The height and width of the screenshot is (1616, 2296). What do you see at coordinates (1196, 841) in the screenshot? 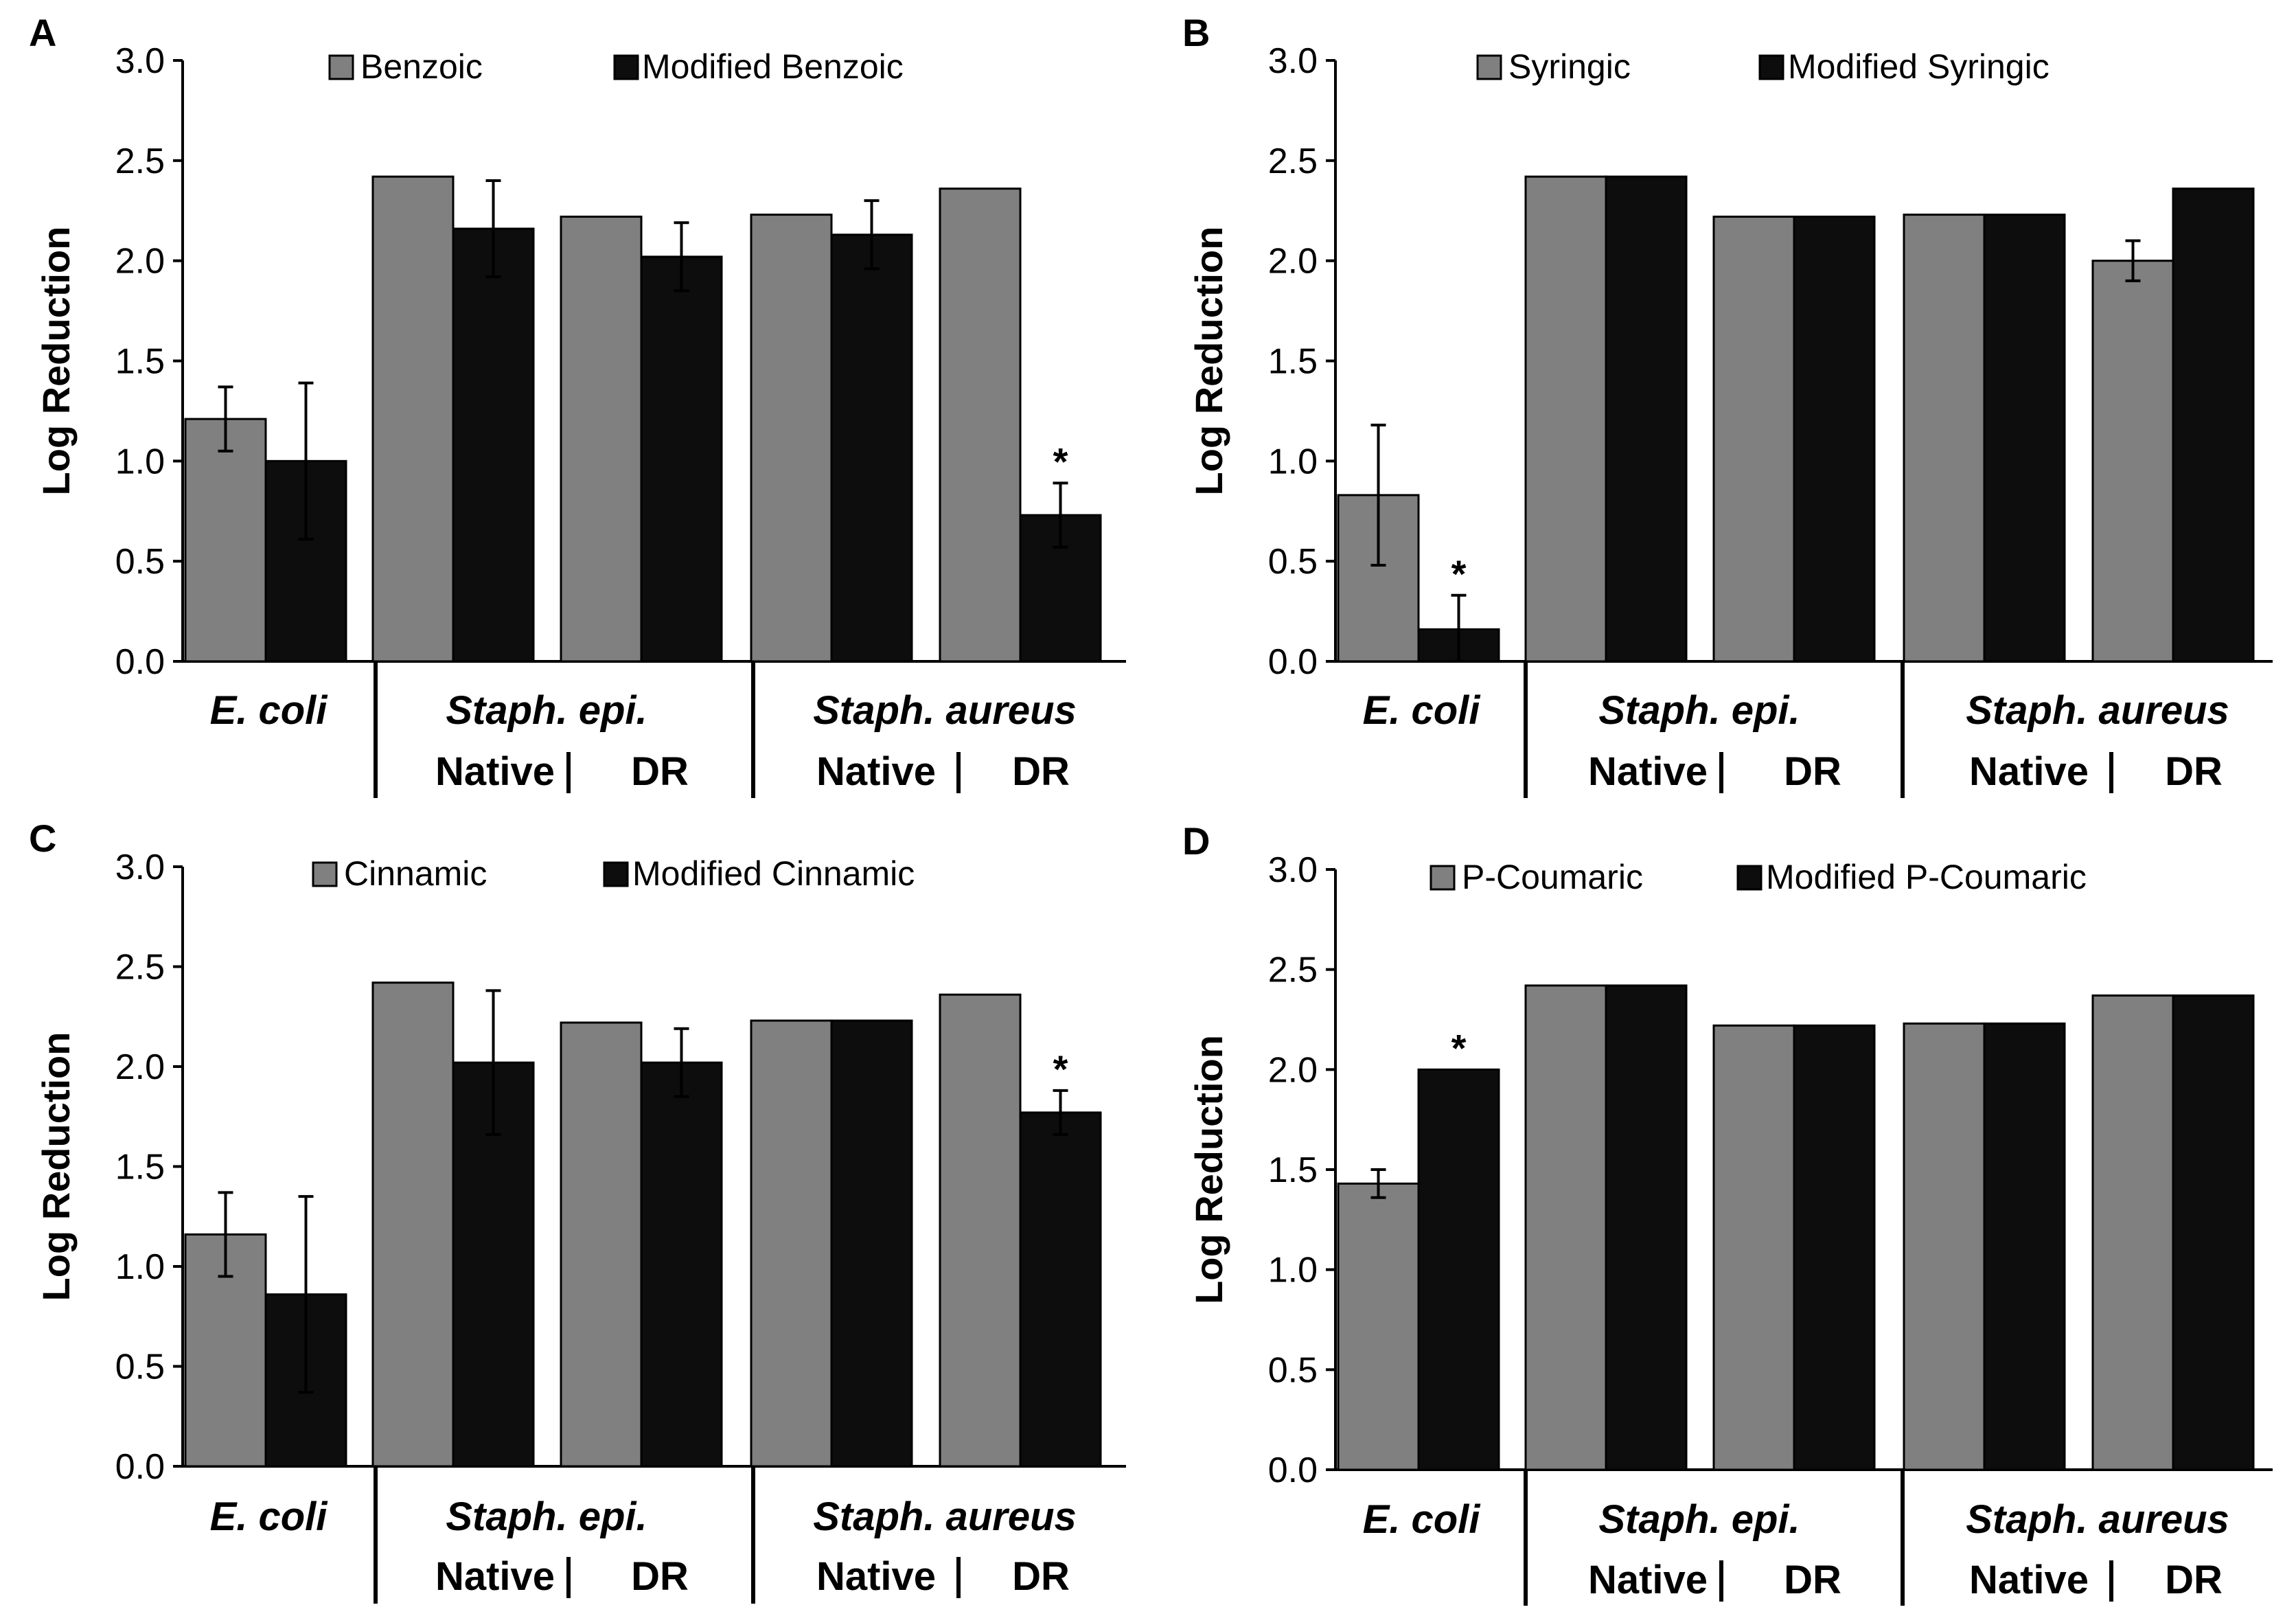
I see `panel-letter: D` at bounding box center [1196, 841].